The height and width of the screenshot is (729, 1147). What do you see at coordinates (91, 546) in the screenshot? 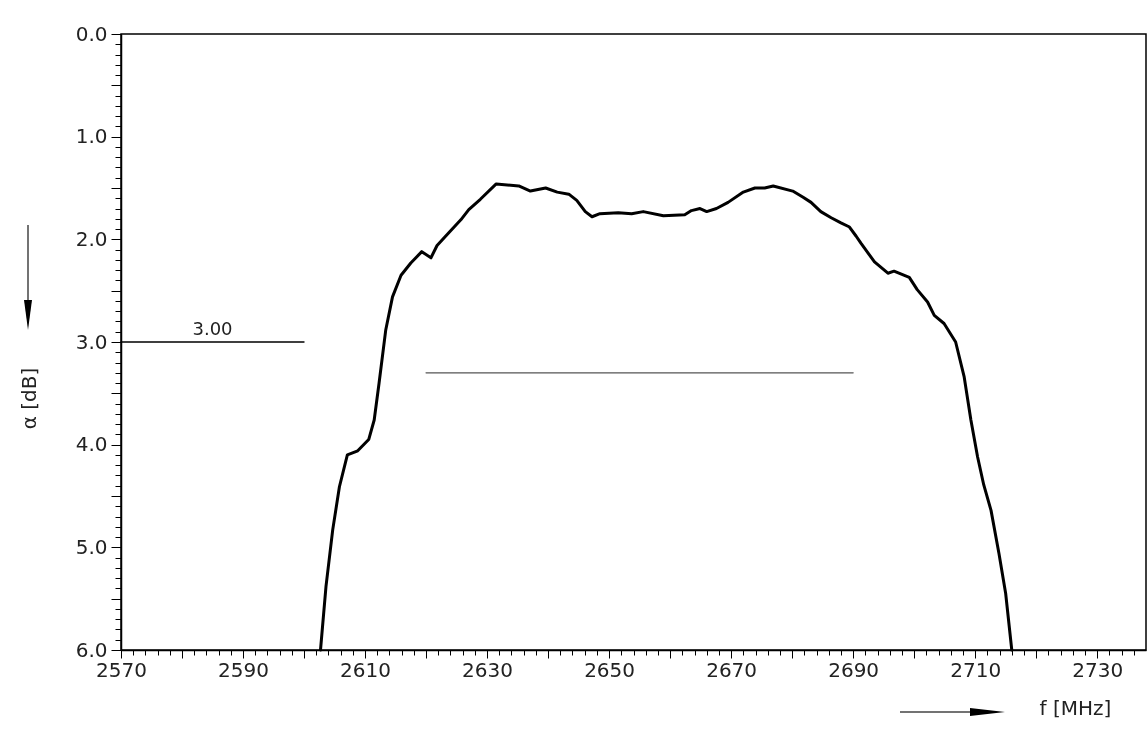
I see `y-tick-label: 5.0` at bounding box center [91, 546].